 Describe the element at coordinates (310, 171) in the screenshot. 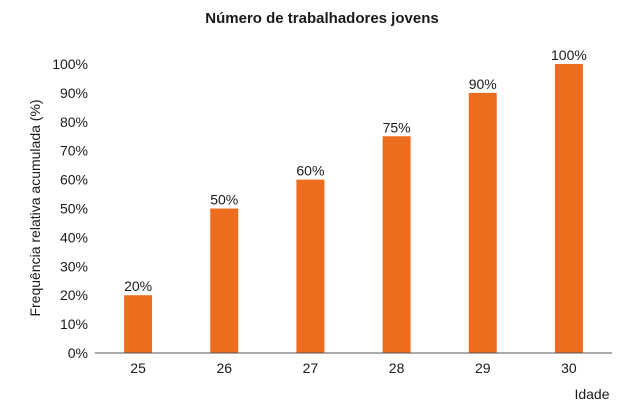

I see `bar-data-label: 60%` at that location.